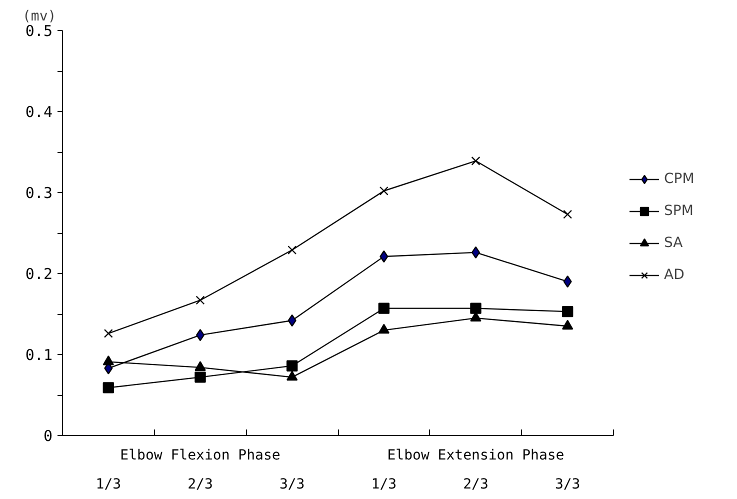  I want to click on y-tick-label: 0, so click(47, 436).